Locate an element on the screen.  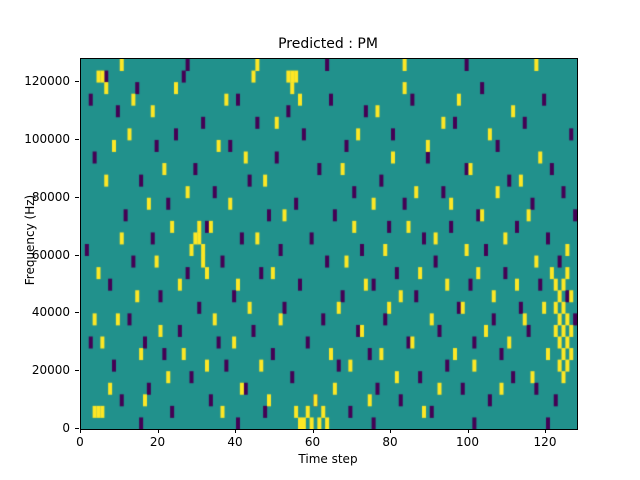
y-tick-label: 120000 is located at coordinates (47, 81).